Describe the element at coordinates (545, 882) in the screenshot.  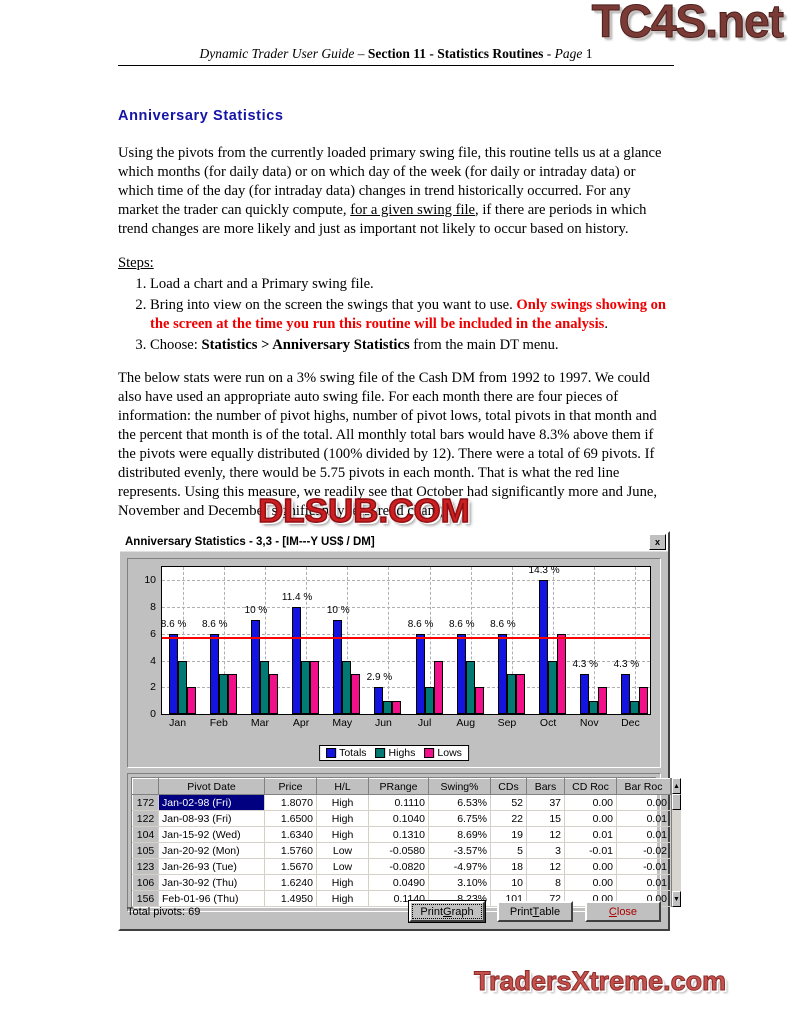
I see `cell-bars: 8` at that location.